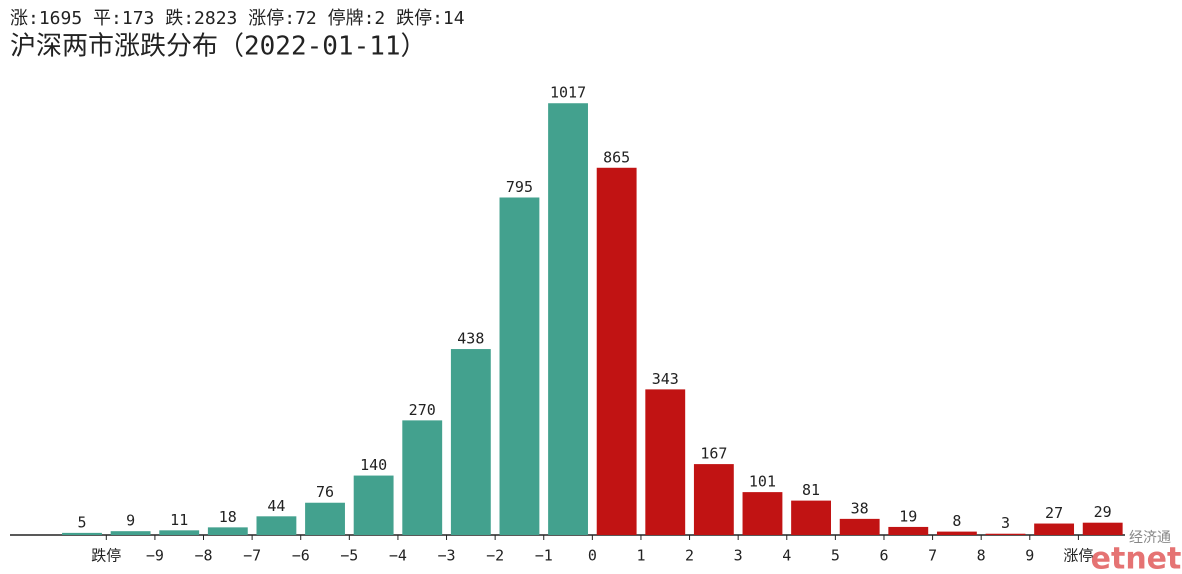 This screenshot has width=1182, height=574. What do you see at coordinates (1136, 558) in the screenshot?
I see `watermark: etnet` at bounding box center [1136, 558].